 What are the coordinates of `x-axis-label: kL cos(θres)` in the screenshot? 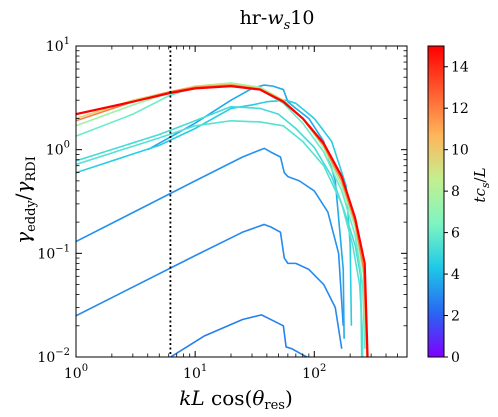 It's located at (236, 399).